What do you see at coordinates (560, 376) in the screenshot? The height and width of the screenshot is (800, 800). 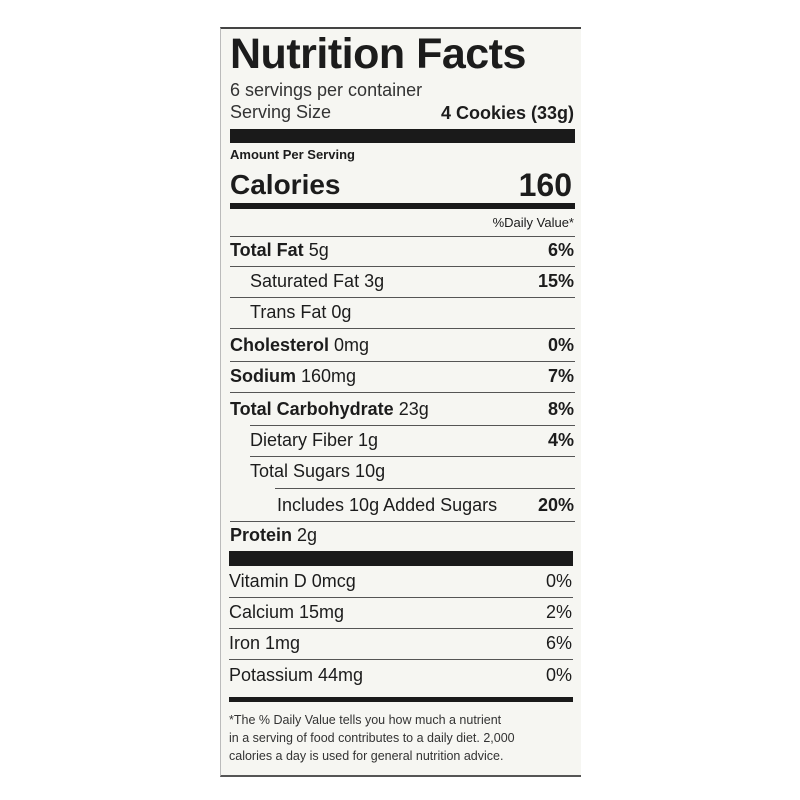 I see `dv-sodium: 7%` at bounding box center [560, 376].